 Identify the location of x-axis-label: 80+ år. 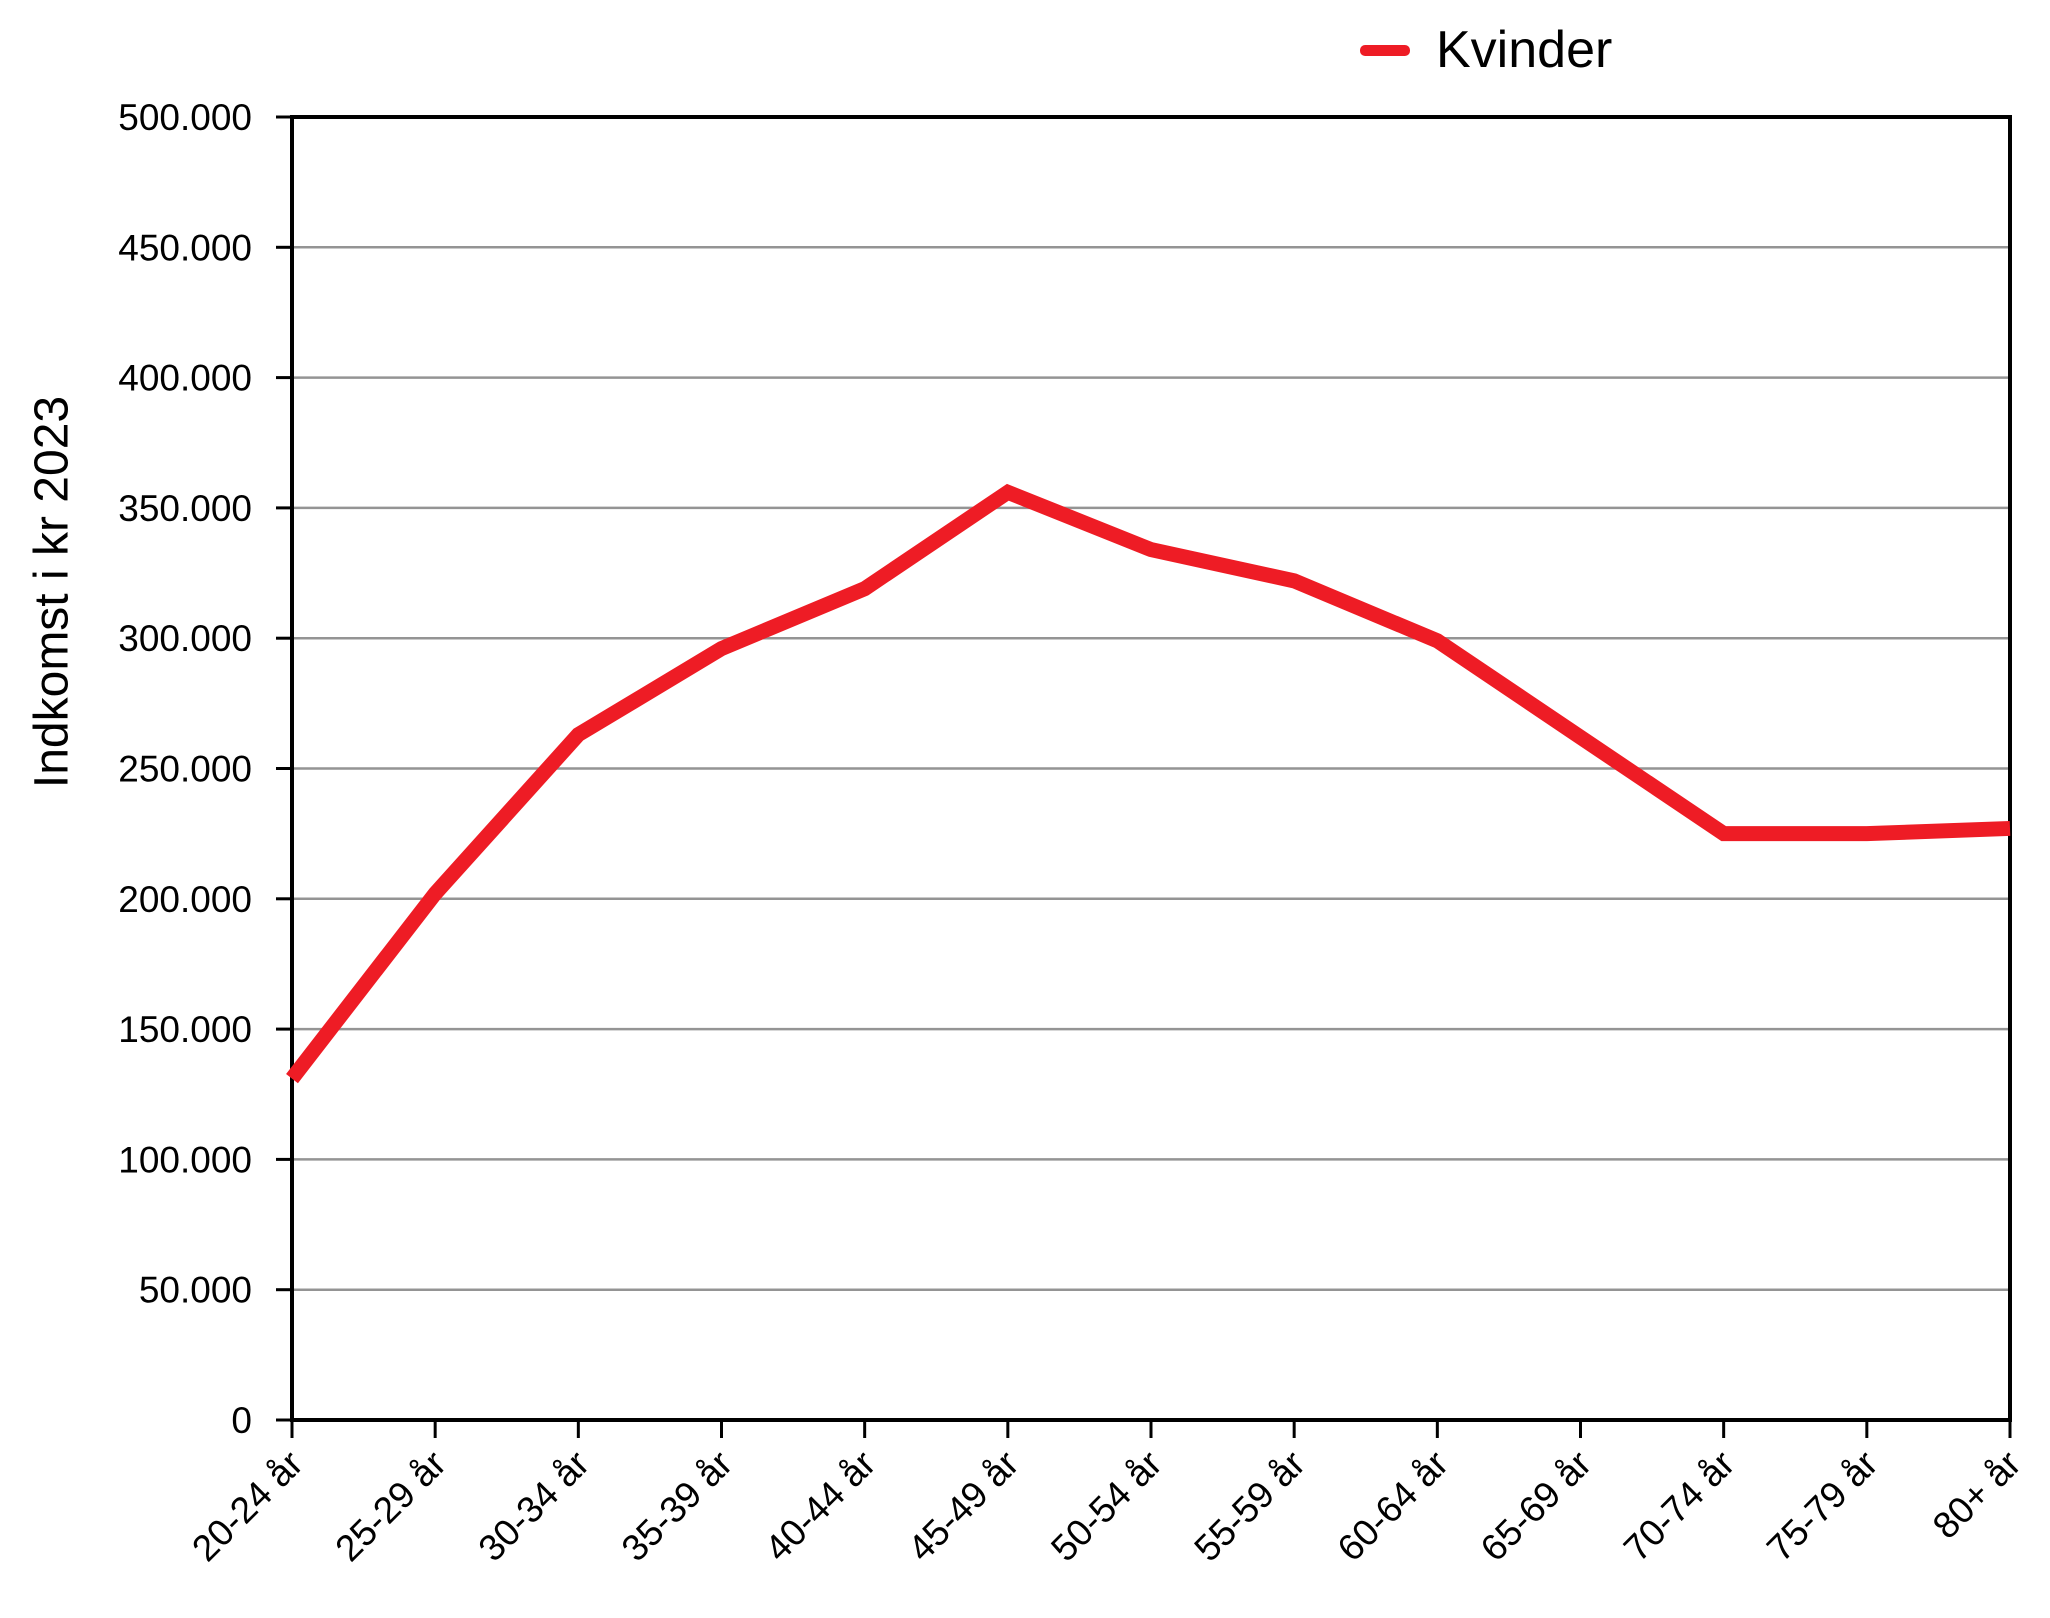
(1977, 1495).